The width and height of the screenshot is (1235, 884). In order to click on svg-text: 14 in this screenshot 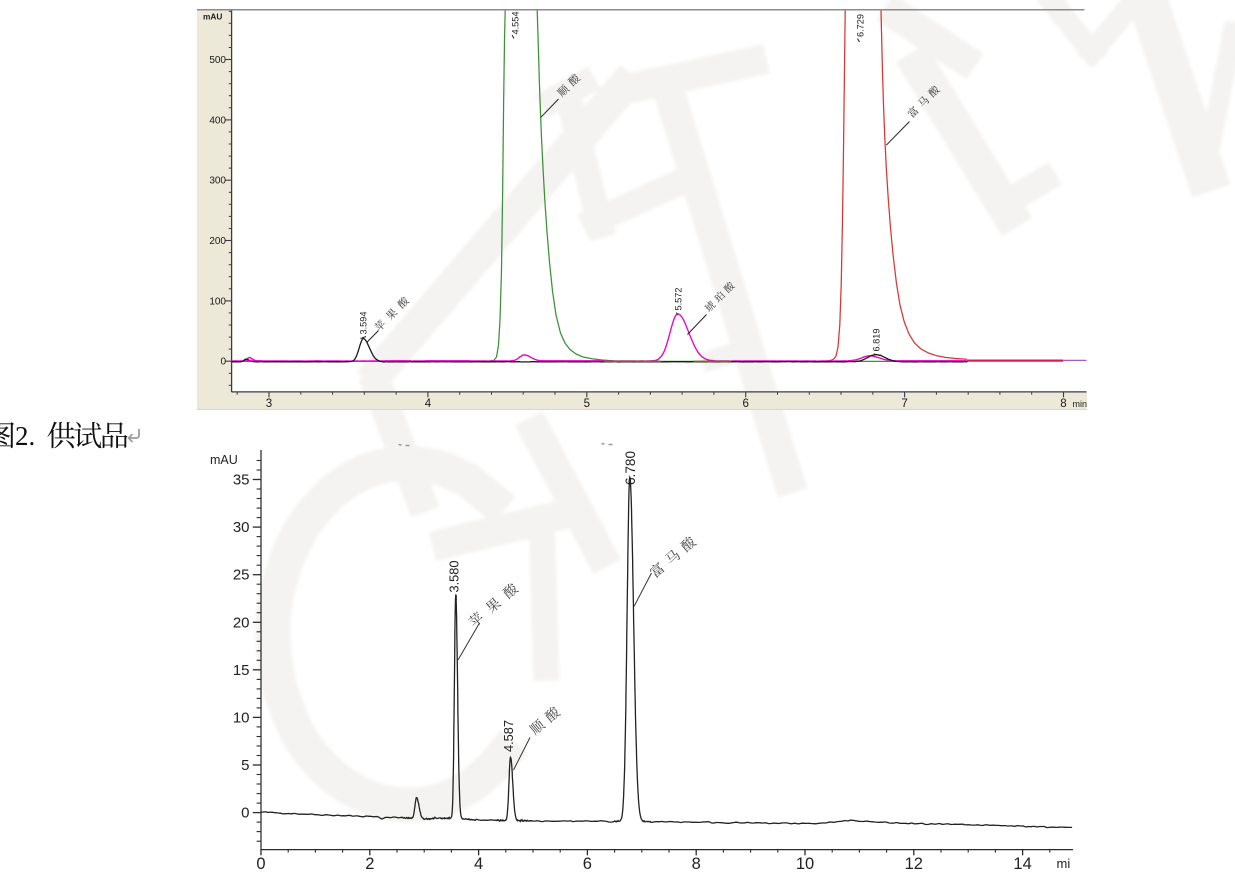, I will do `click(1022, 864)`.